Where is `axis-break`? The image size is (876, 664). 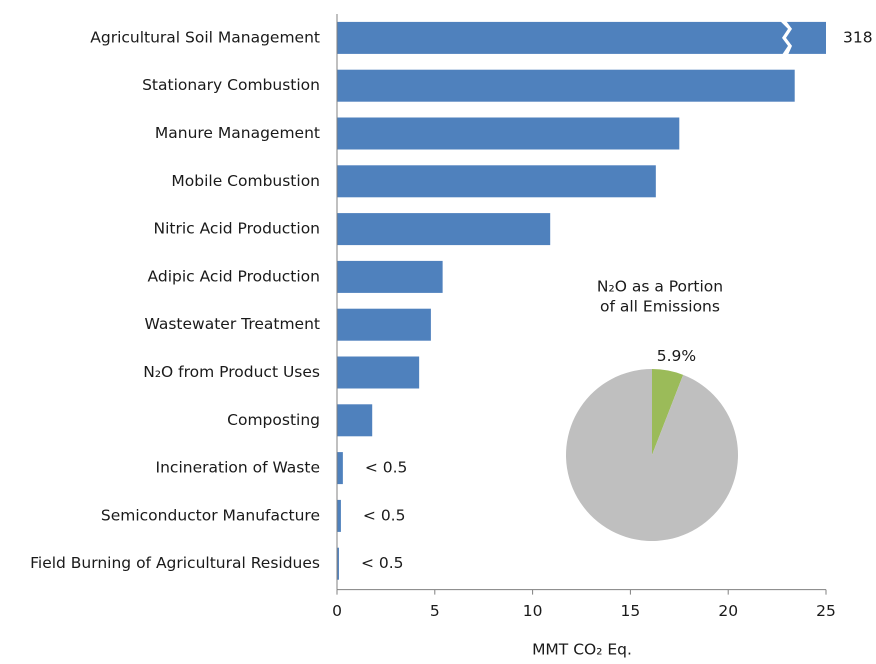
axis-break is located at coordinates (786, 37).